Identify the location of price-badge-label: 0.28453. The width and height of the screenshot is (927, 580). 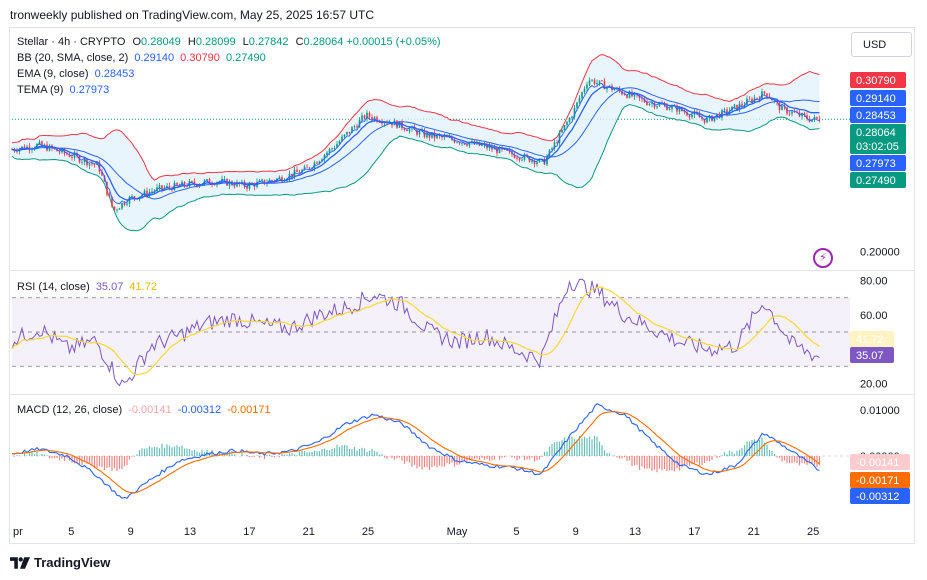
(876, 116).